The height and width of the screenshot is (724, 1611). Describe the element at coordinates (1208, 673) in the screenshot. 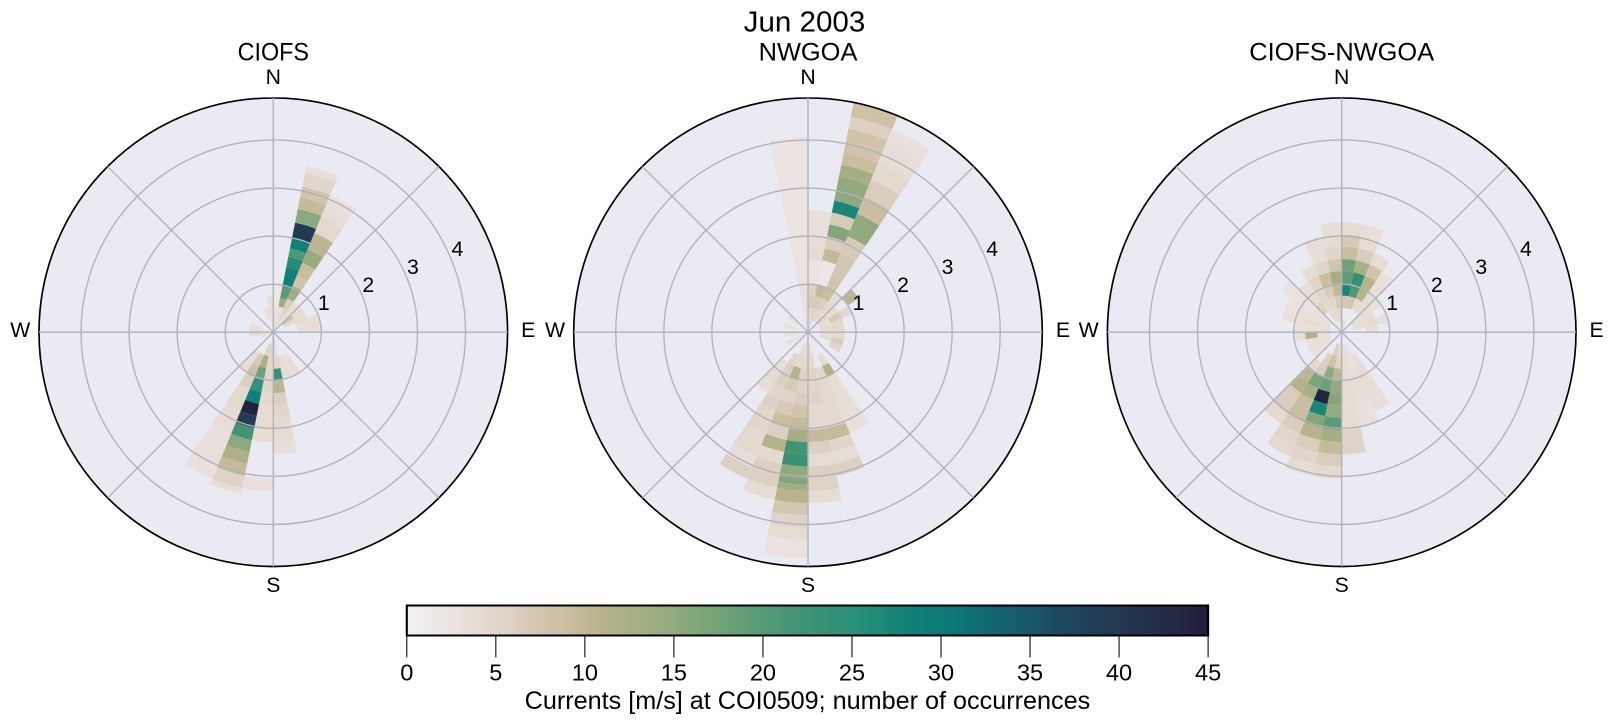

I see `svg-text: 45` at that location.